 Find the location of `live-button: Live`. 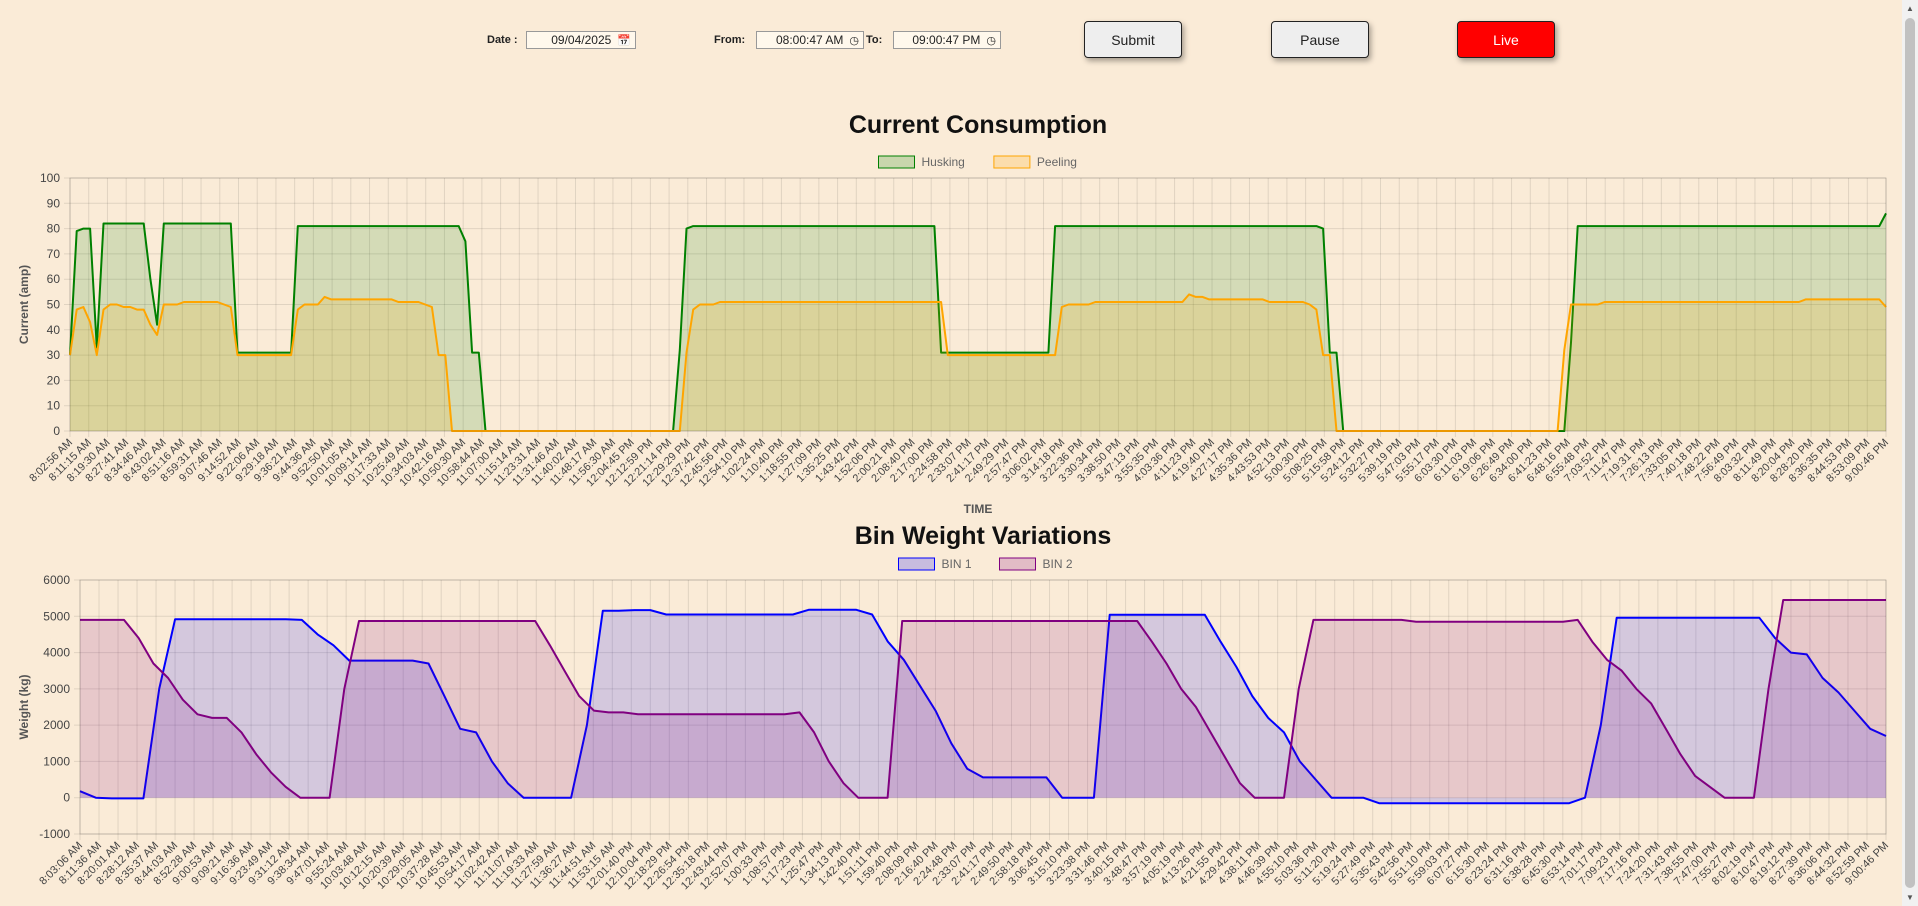

live-button: Live is located at coordinates (1506, 39).